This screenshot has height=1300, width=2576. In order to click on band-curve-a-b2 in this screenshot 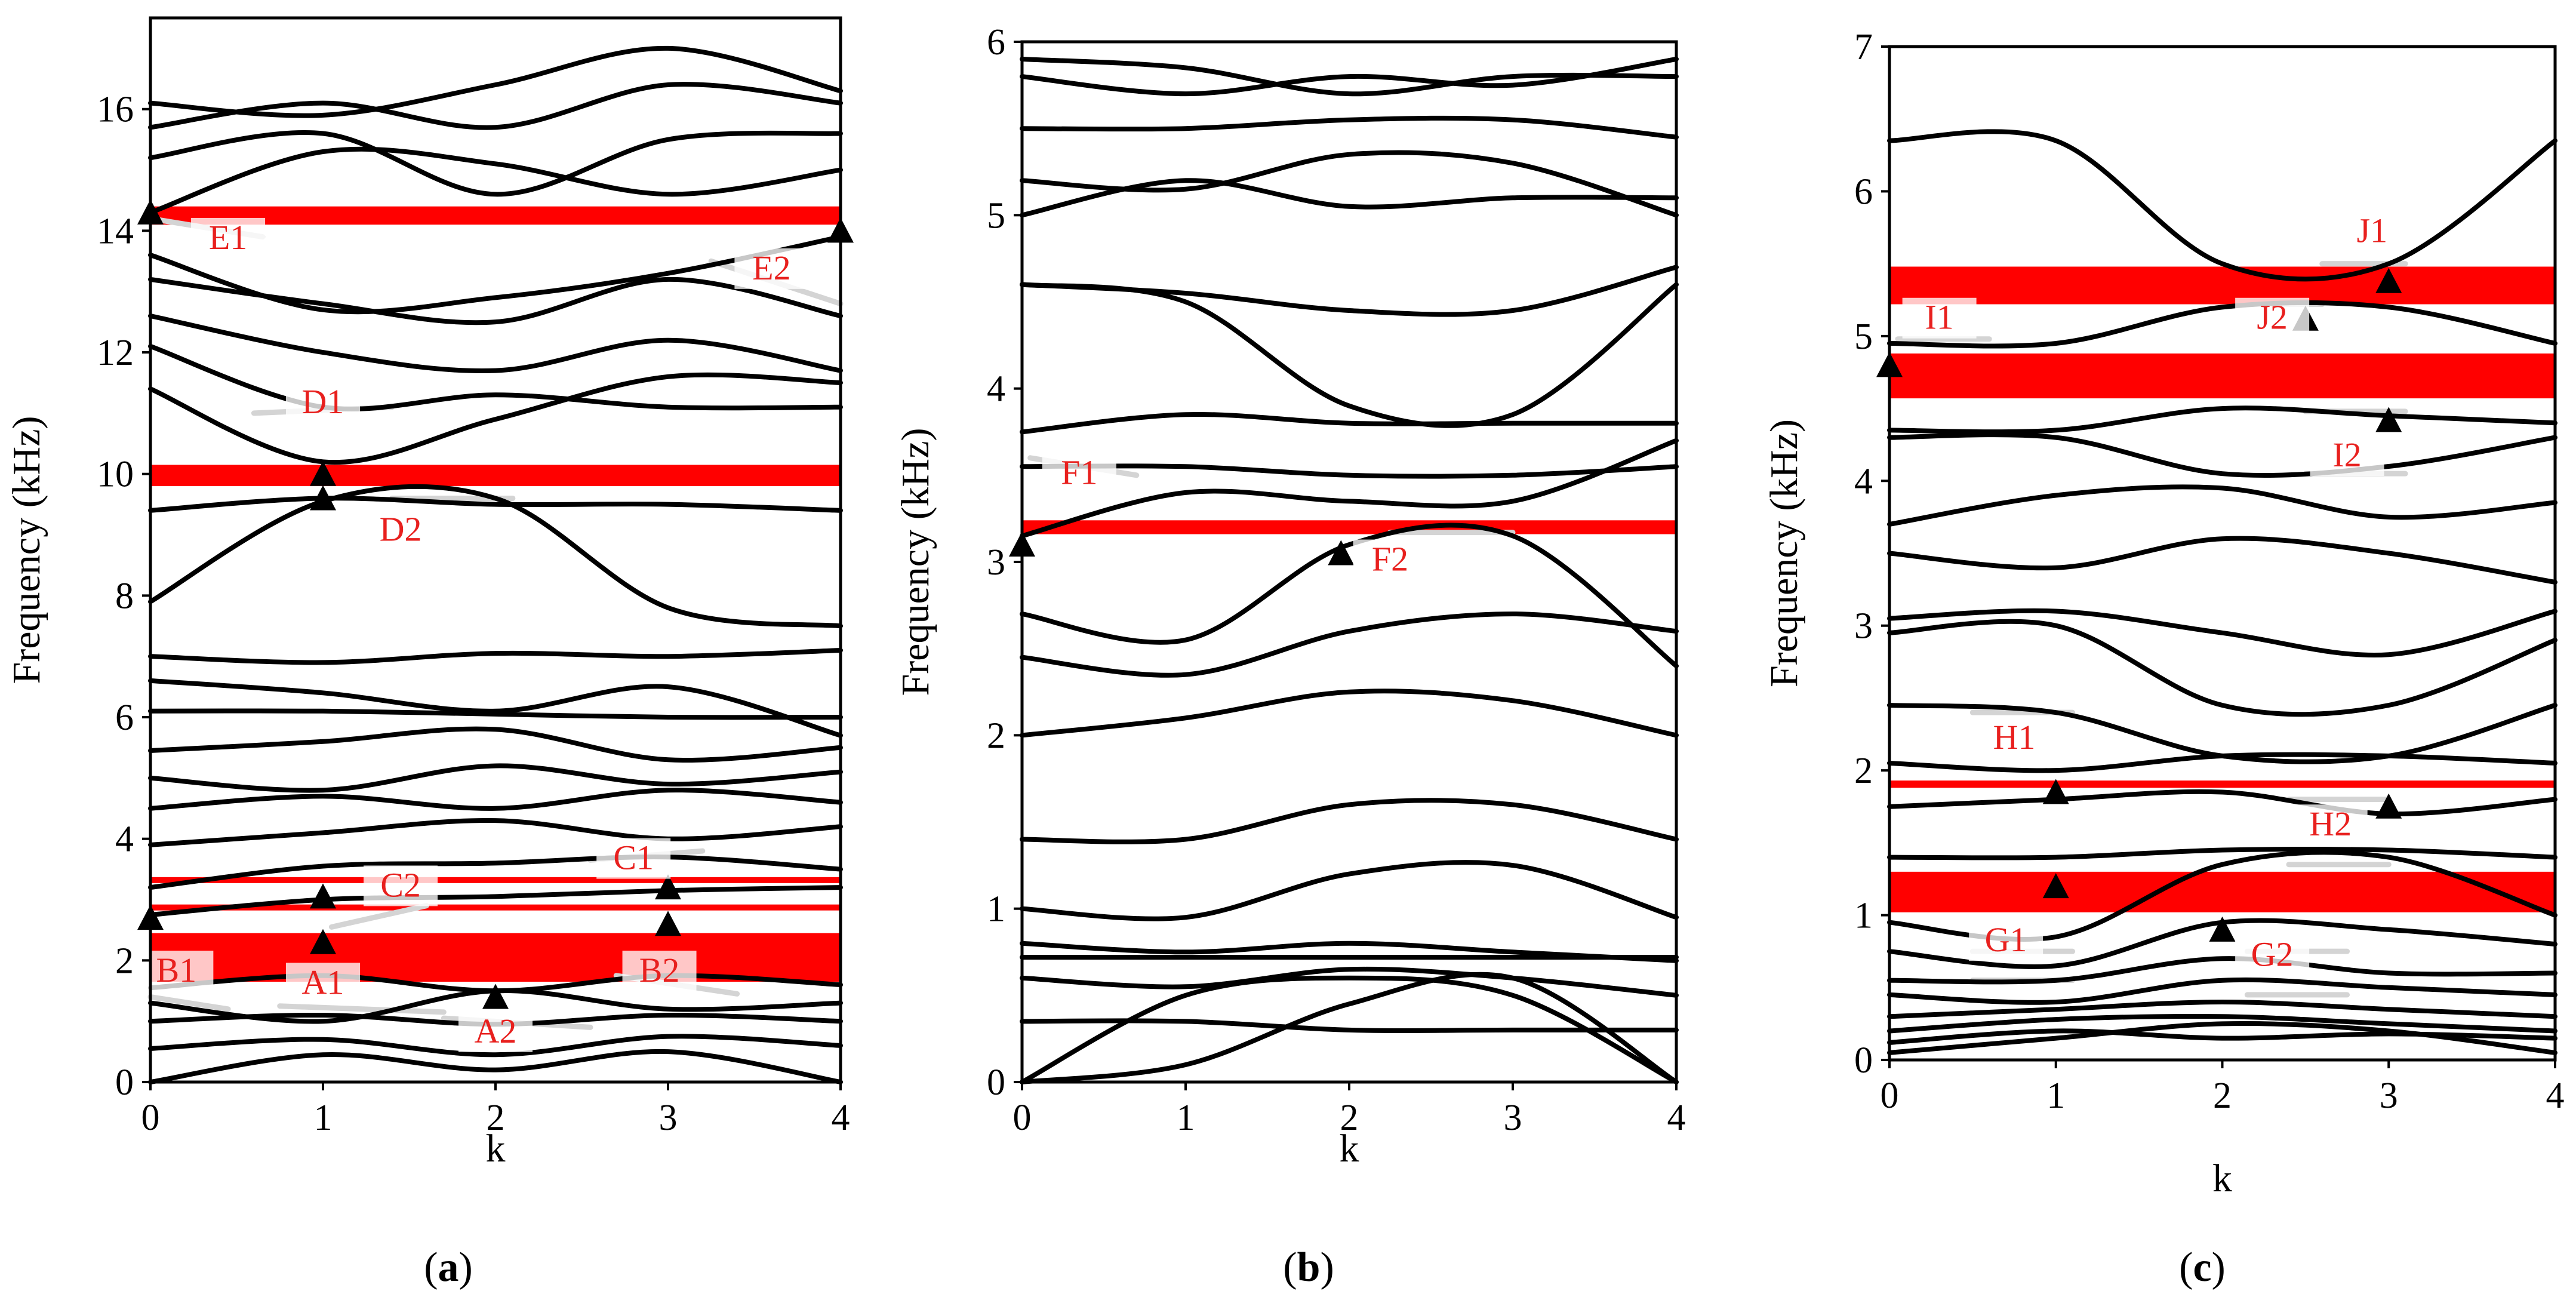, I will do `click(495, 1046)`.